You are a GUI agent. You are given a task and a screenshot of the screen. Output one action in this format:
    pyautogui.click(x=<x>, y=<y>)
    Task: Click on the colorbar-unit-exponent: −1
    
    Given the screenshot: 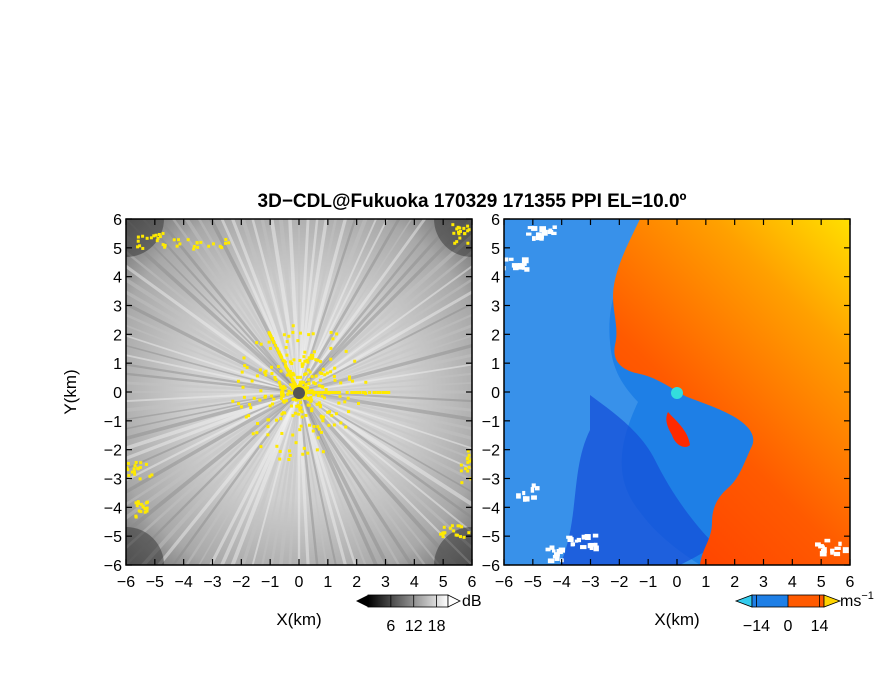 What is the action you would take?
    pyautogui.click(x=867, y=596)
    